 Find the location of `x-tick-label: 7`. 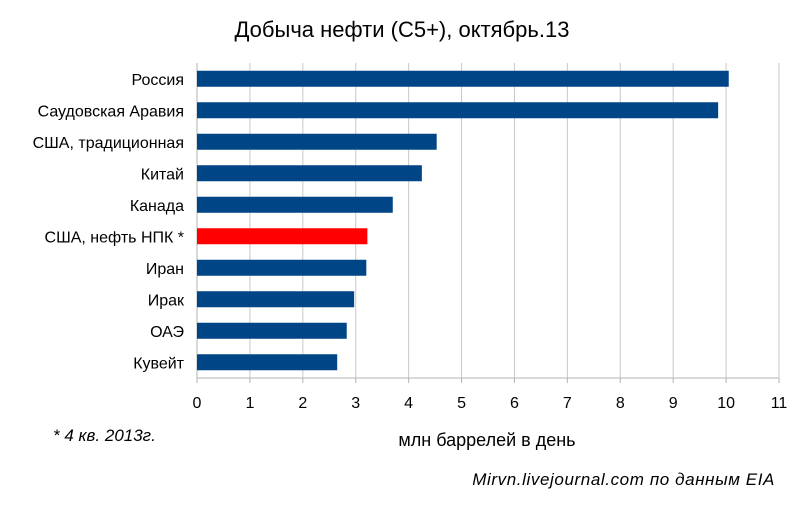

x-tick-label: 7 is located at coordinates (567, 403).